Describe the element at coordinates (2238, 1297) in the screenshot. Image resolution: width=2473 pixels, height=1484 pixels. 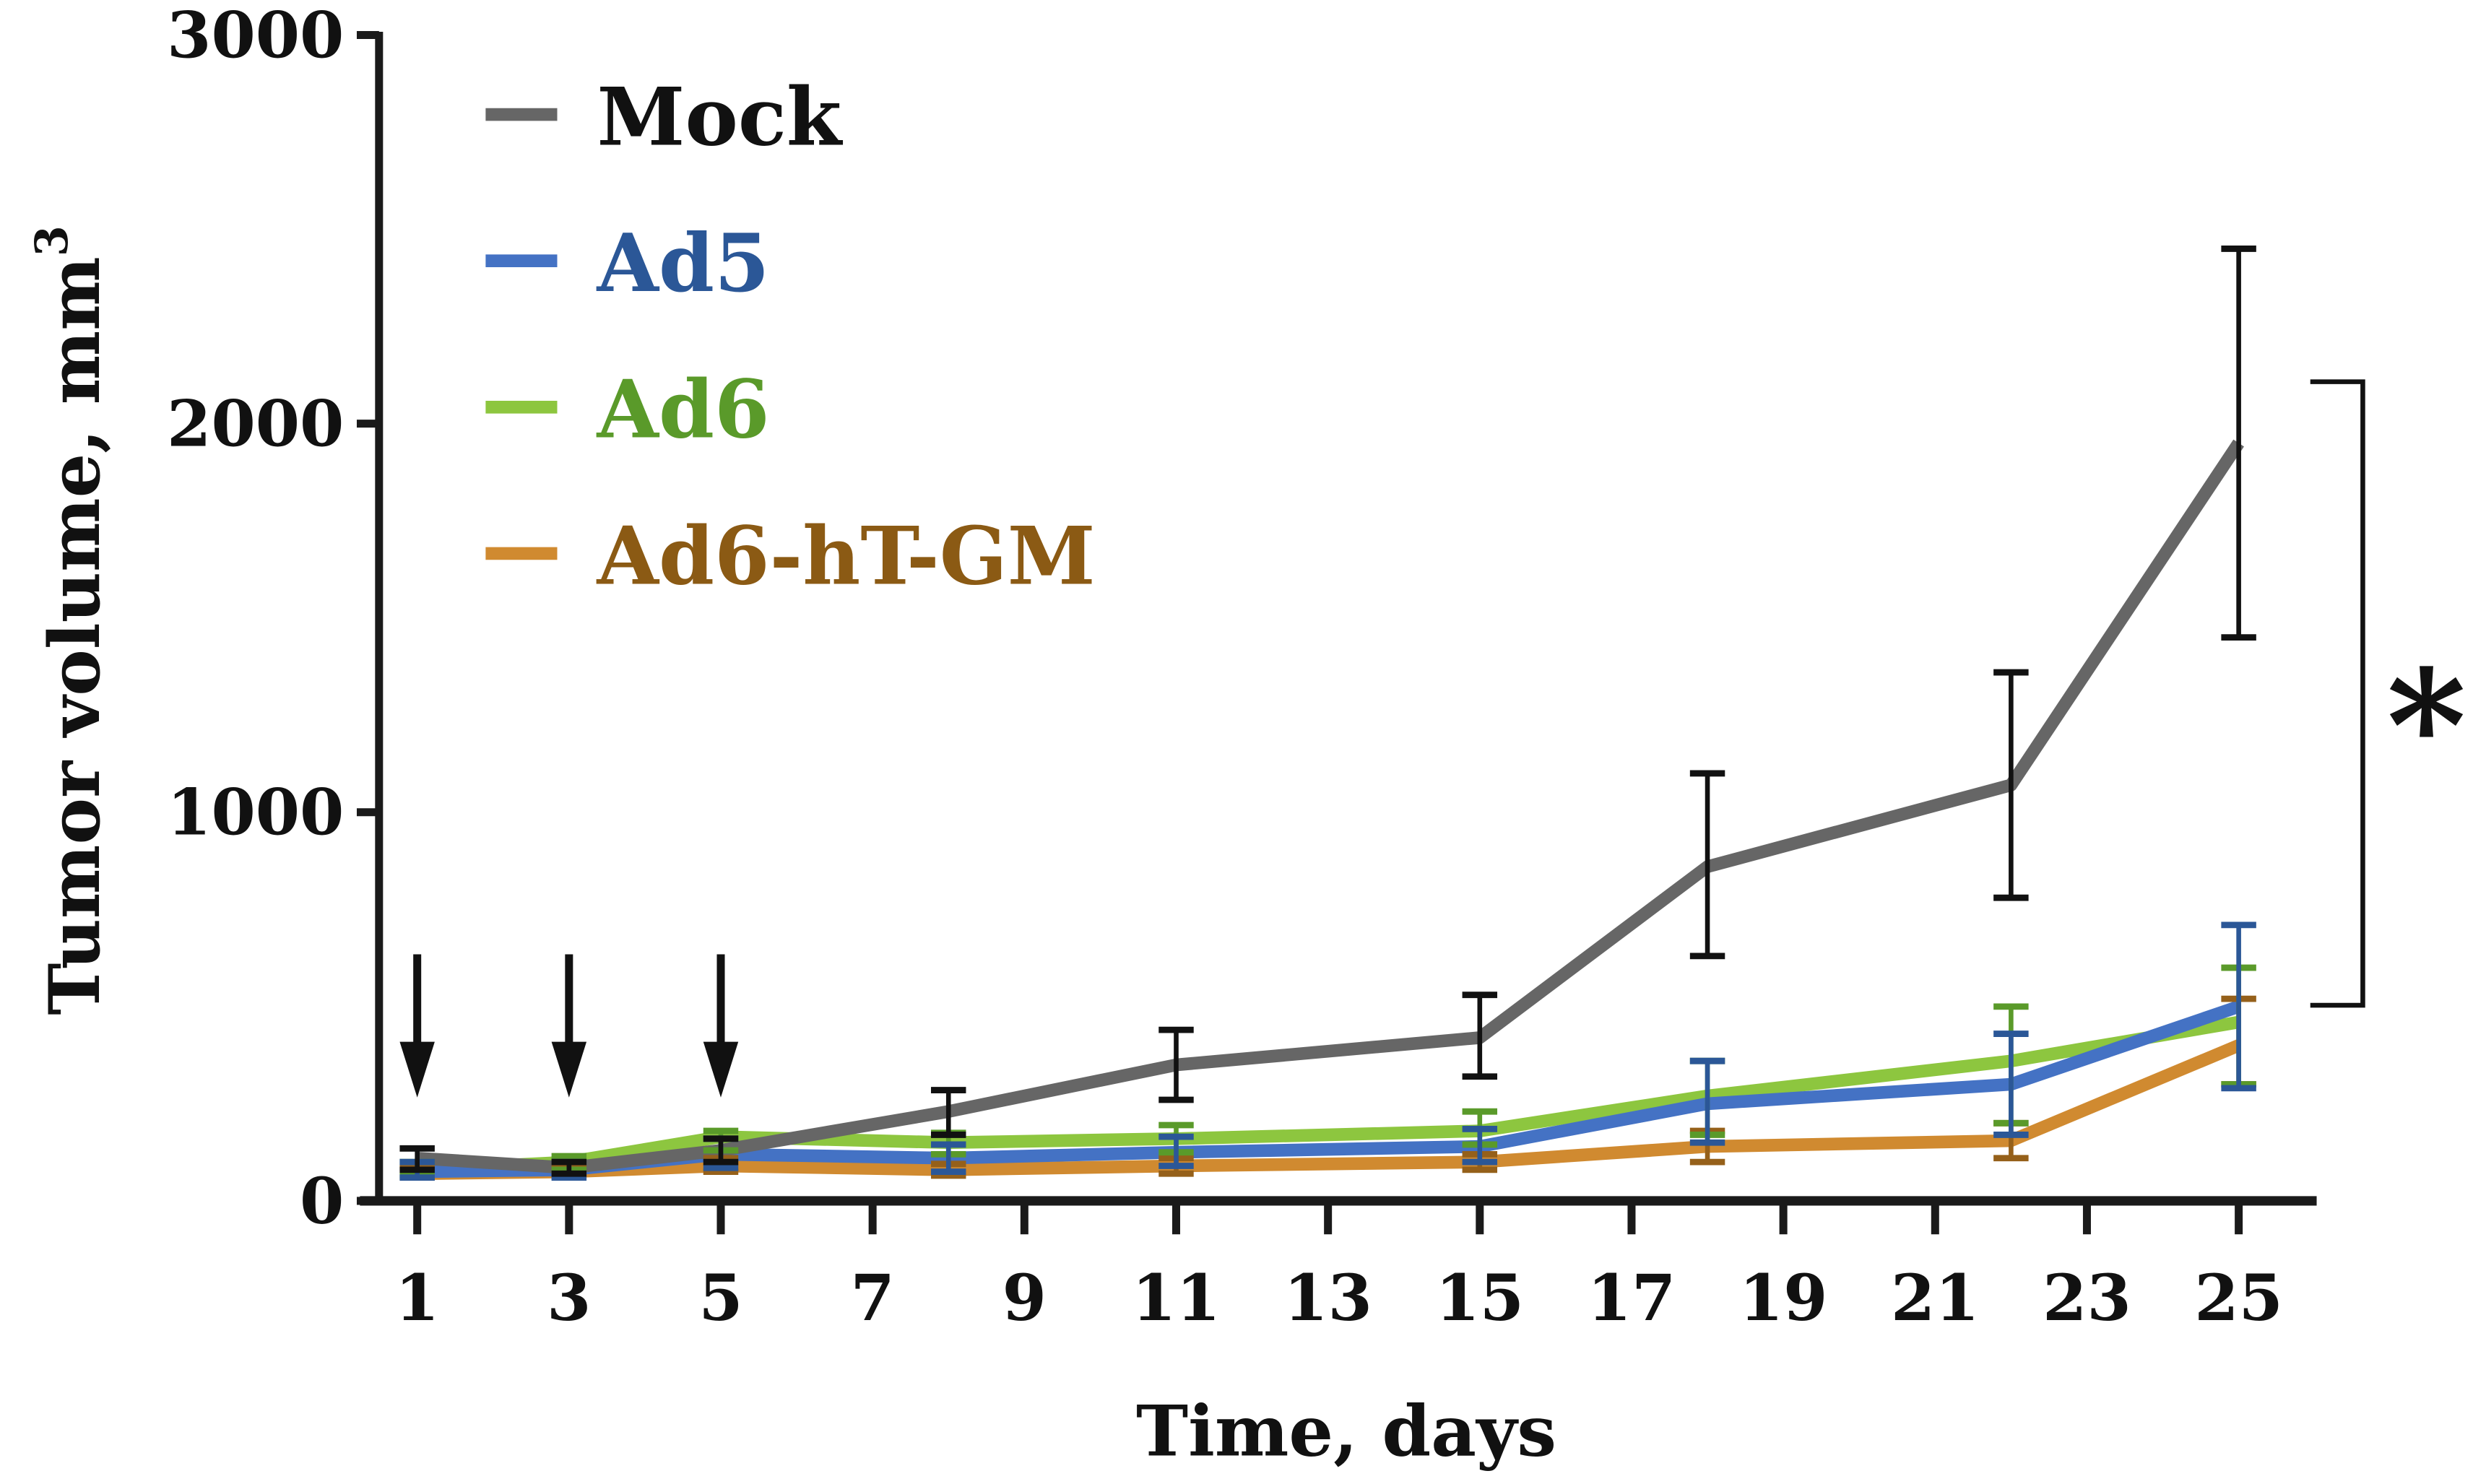
I see `x-tick-label: 25` at that location.